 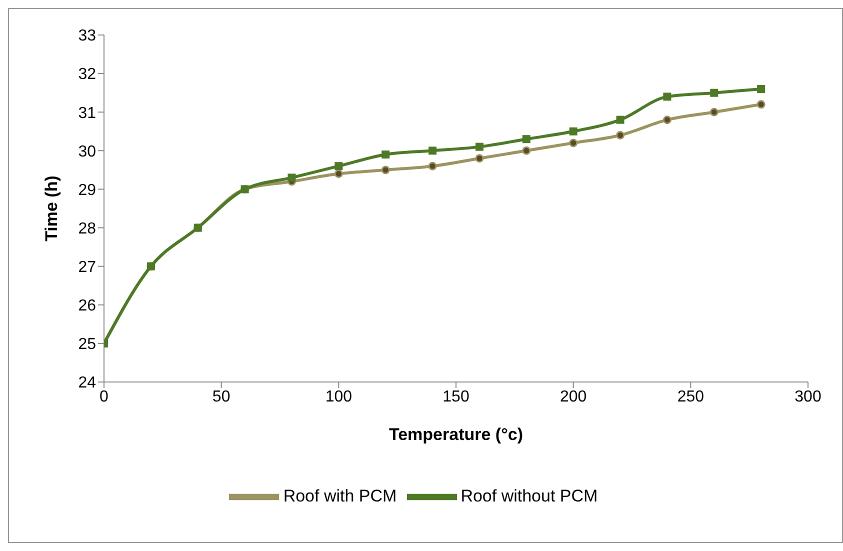 What do you see at coordinates (87, 345) in the screenshot?
I see `y-tick-label: 25` at bounding box center [87, 345].